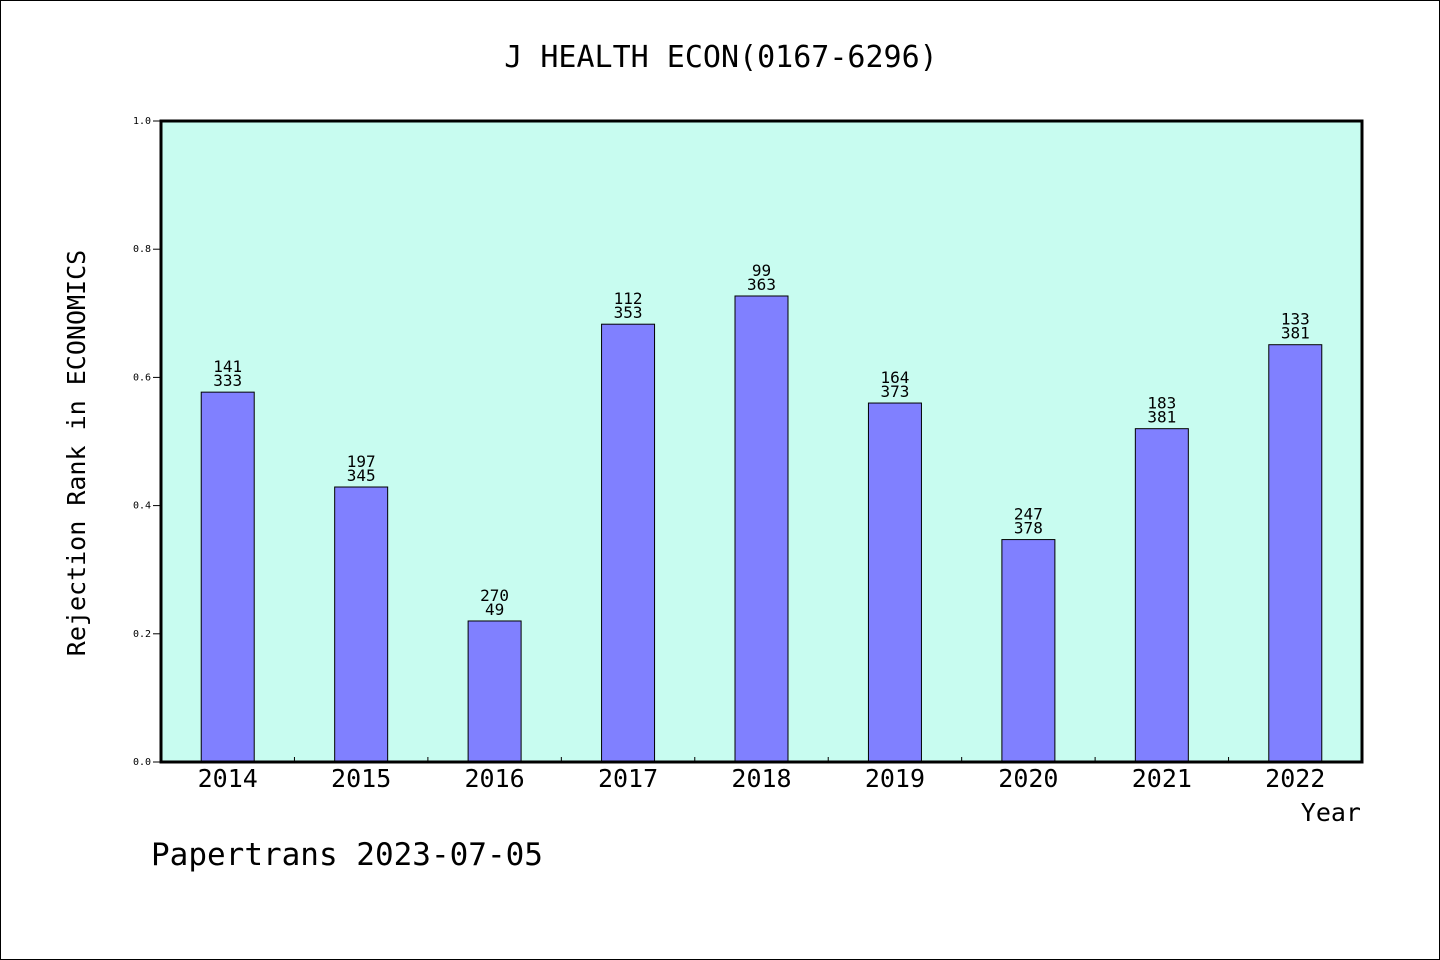 This screenshot has height=960, width=1440. I want to click on x-axis: 2014 2015 2016 2017 2018 2019 2020 2021 2022, so click(761, 775).